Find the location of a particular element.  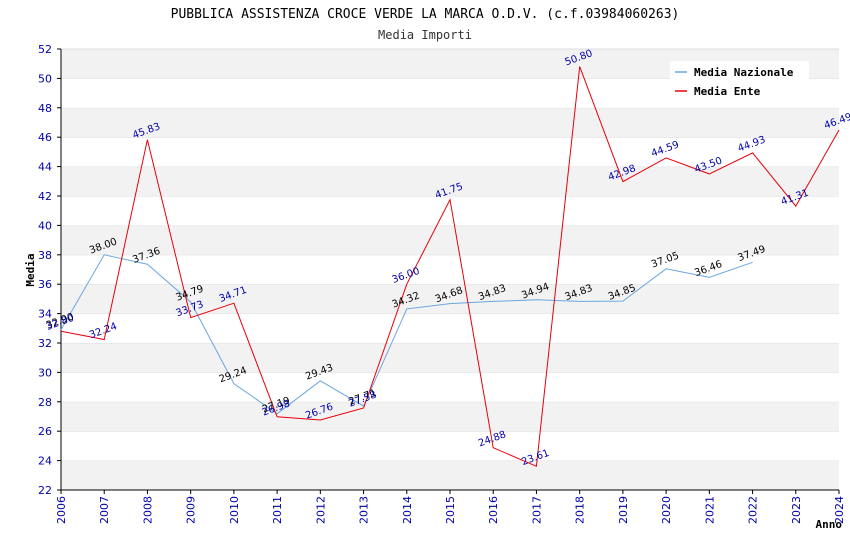

chart-subtitle: Media Importi is located at coordinates (425, 35).